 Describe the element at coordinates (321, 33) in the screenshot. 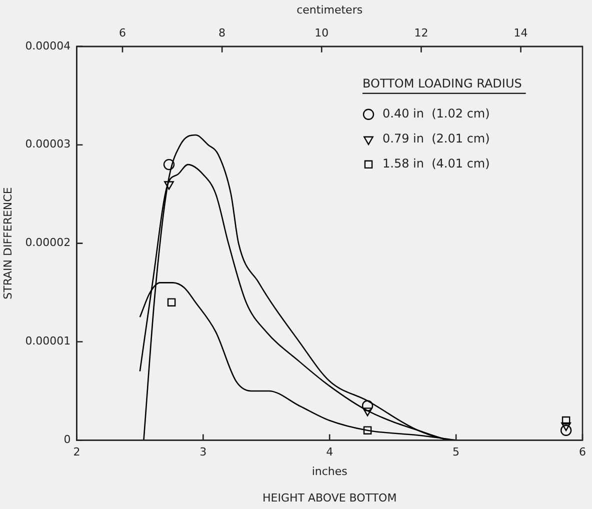

I see `x2-tick-label: 10` at that location.